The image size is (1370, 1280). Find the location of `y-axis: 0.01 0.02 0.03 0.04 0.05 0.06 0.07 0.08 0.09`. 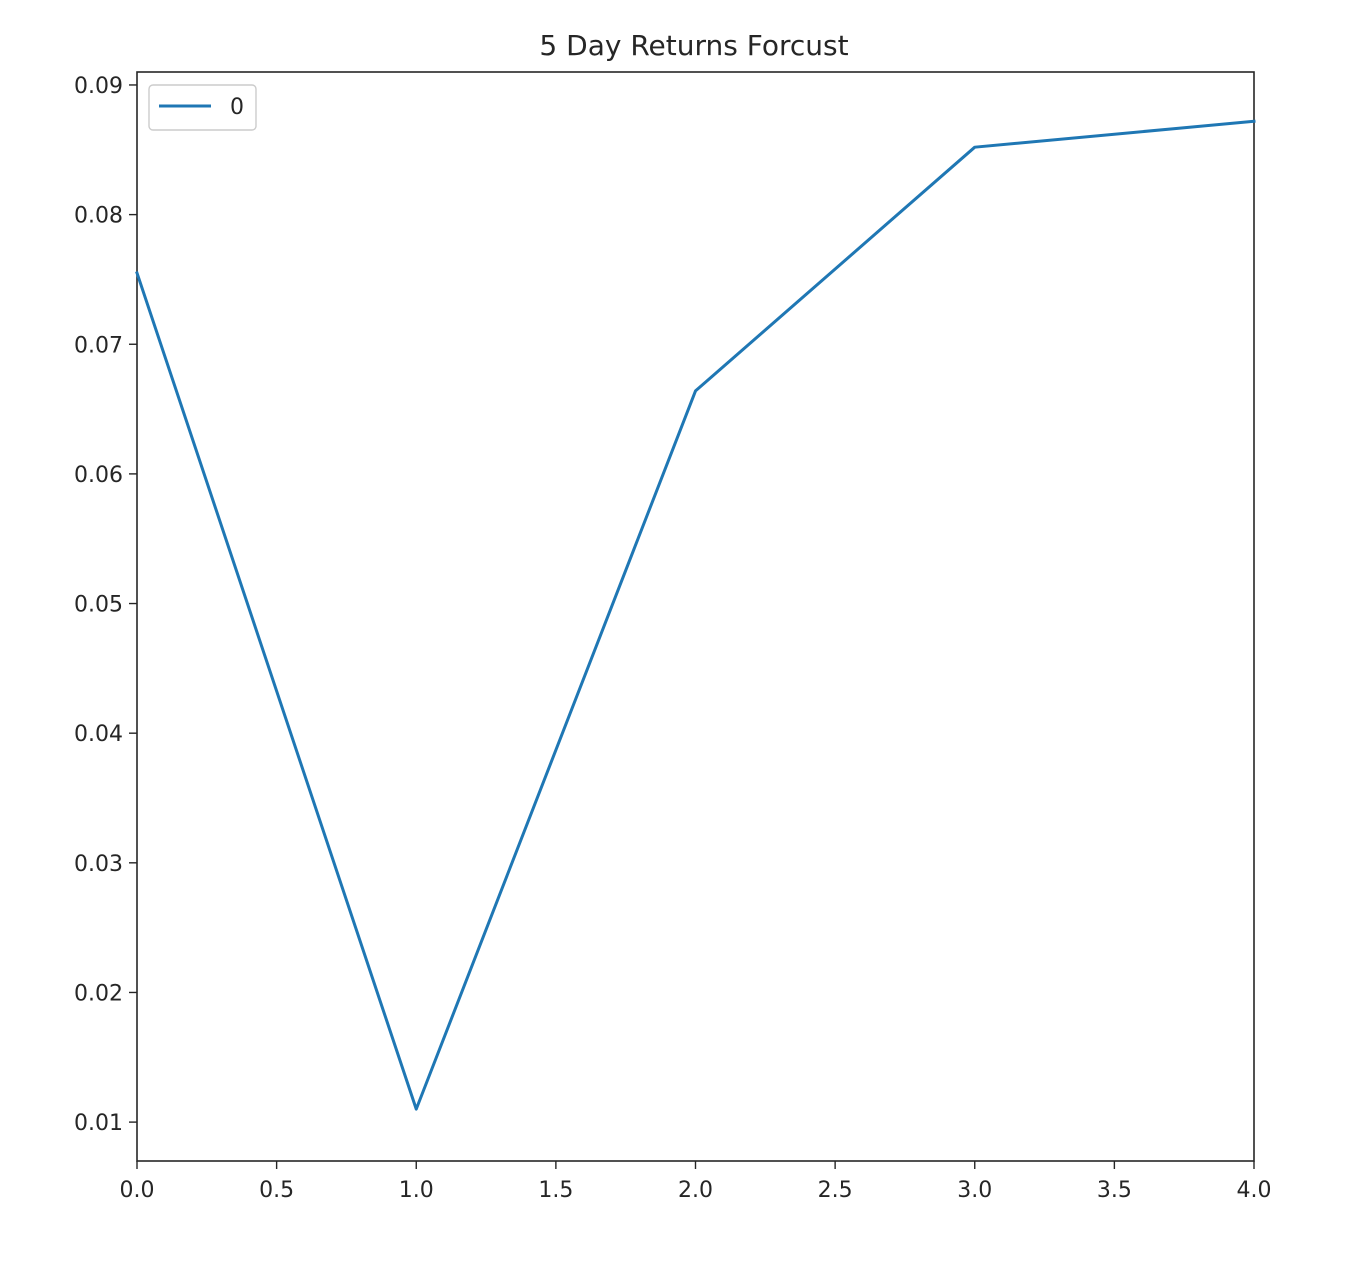

y-axis: 0.01 0.02 0.03 0.04 0.05 0.06 0.07 0.08 0.09 is located at coordinates (105, 605).